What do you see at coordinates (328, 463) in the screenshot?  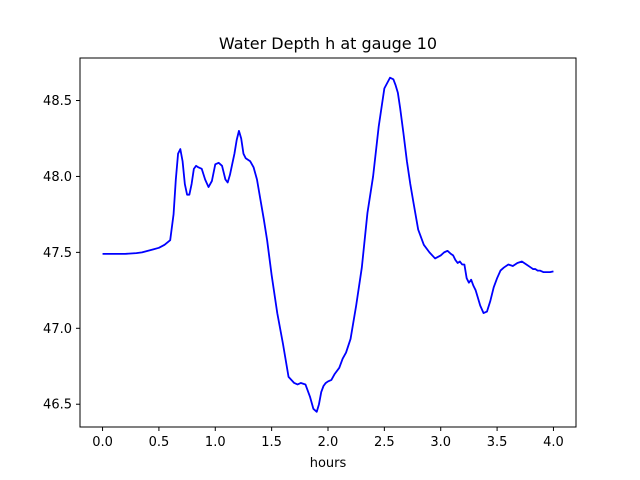 I see `x-axis-label: hours` at bounding box center [328, 463].